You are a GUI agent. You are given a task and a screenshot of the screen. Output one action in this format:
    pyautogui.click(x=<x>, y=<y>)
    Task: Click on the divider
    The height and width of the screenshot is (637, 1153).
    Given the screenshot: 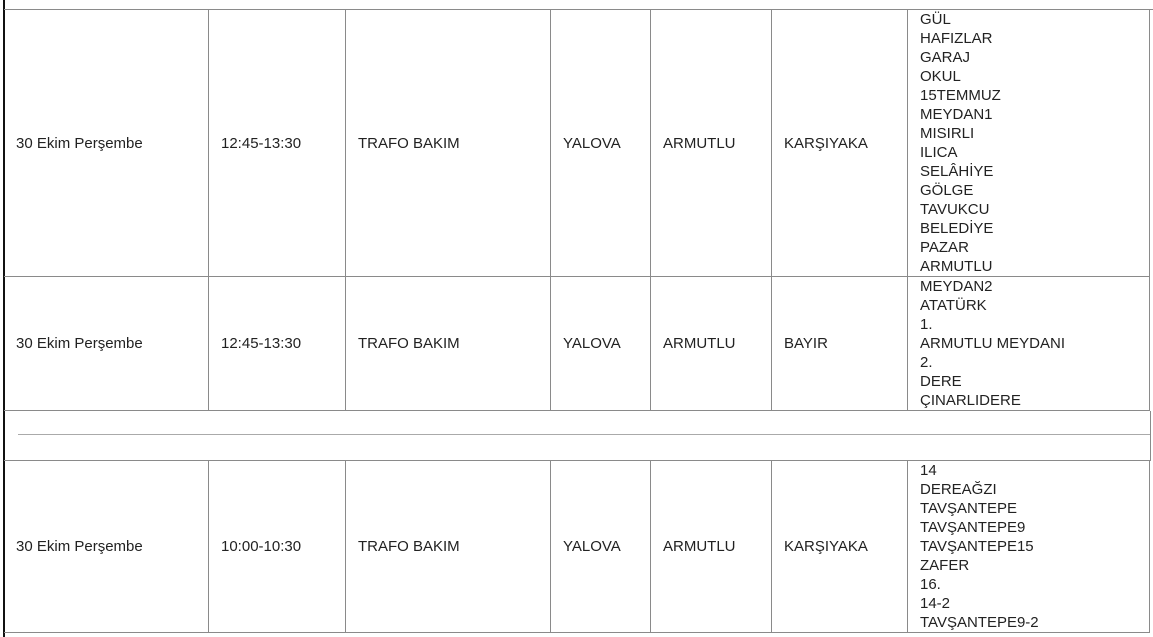 What is the action you would take?
    pyautogui.click(x=584, y=434)
    